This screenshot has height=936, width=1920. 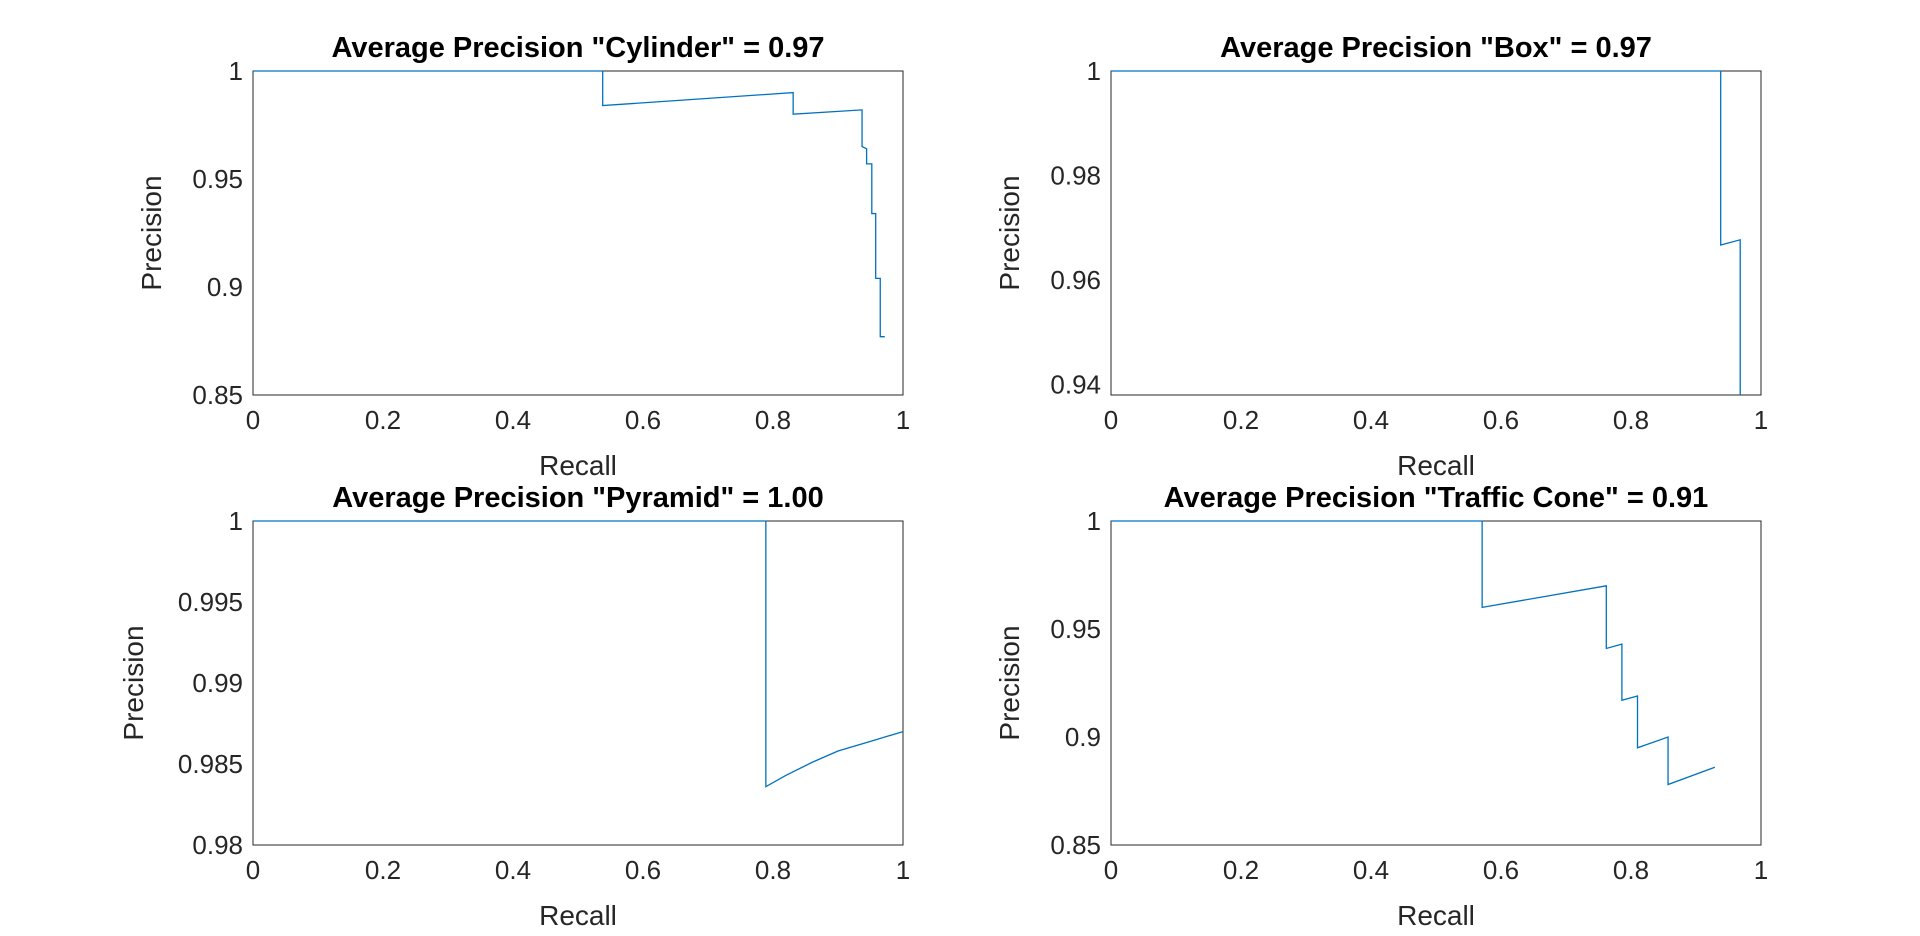 I want to click on y-tick-label: 0.99, so click(x=217, y=683).